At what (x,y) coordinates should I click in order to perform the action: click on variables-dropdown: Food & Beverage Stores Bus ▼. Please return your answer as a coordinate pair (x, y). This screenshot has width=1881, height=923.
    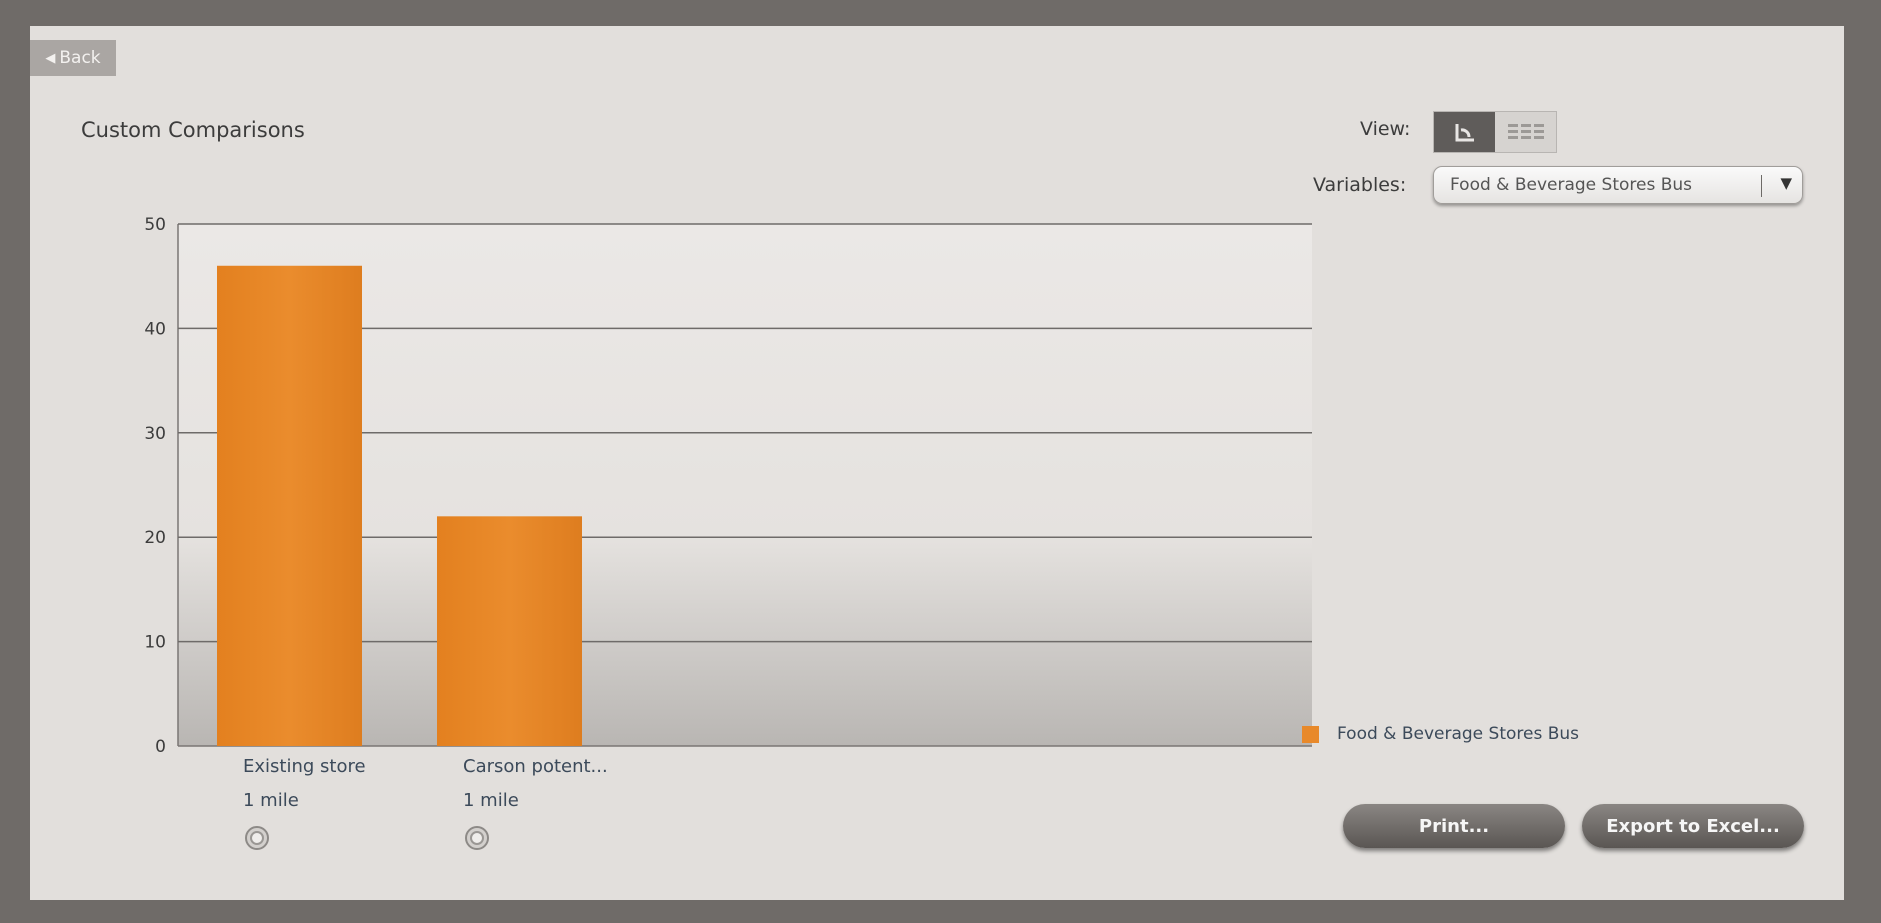
    Looking at the image, I should click on (1618, 185).